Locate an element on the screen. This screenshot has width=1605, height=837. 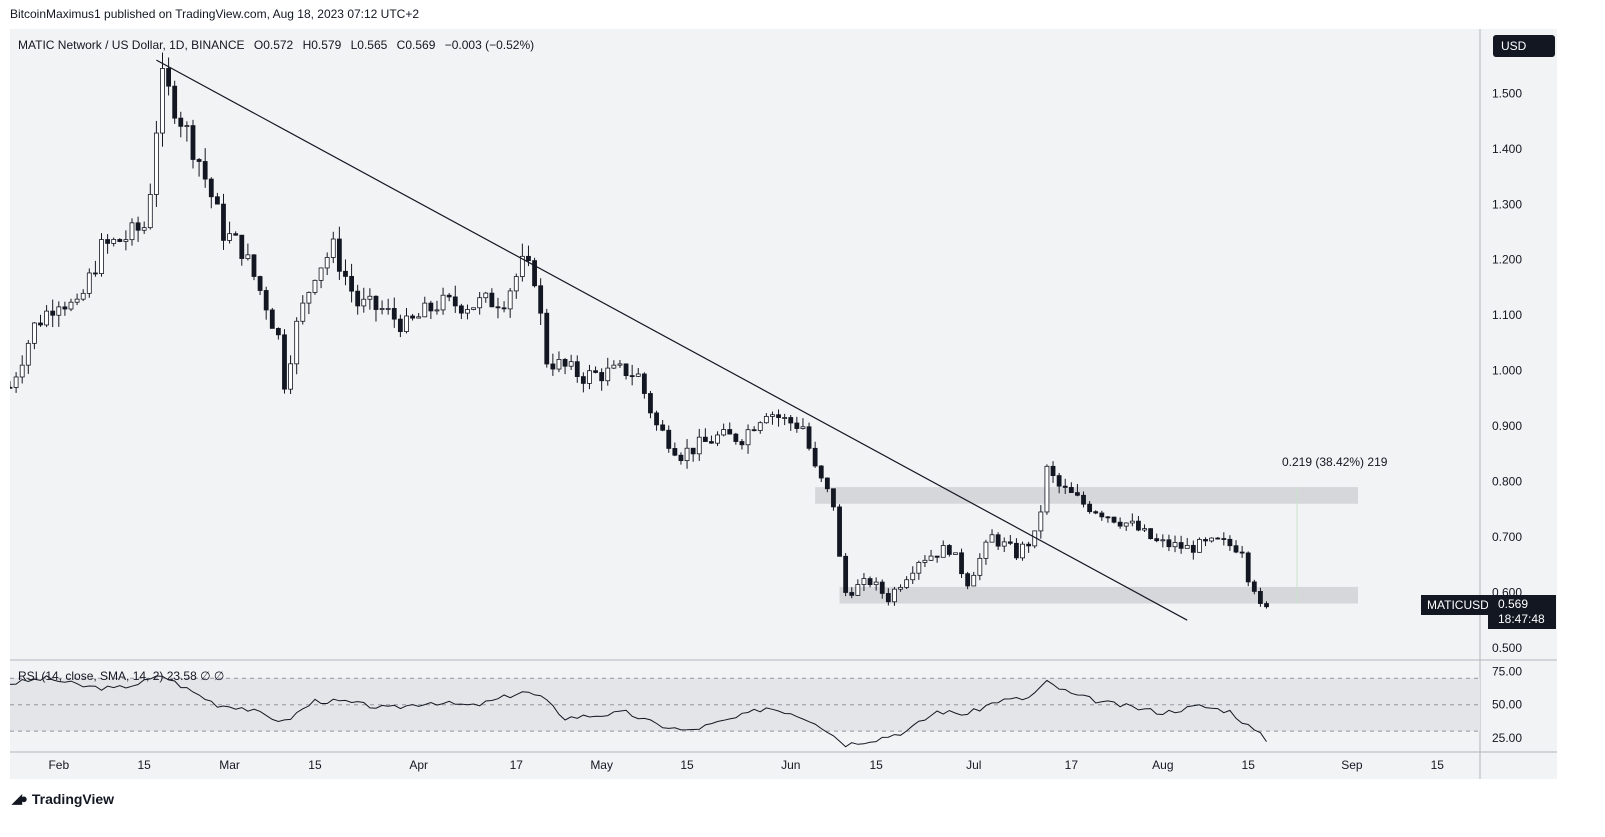
rsi-tick-label: 75.00 is located at coordinates (1507, 672).